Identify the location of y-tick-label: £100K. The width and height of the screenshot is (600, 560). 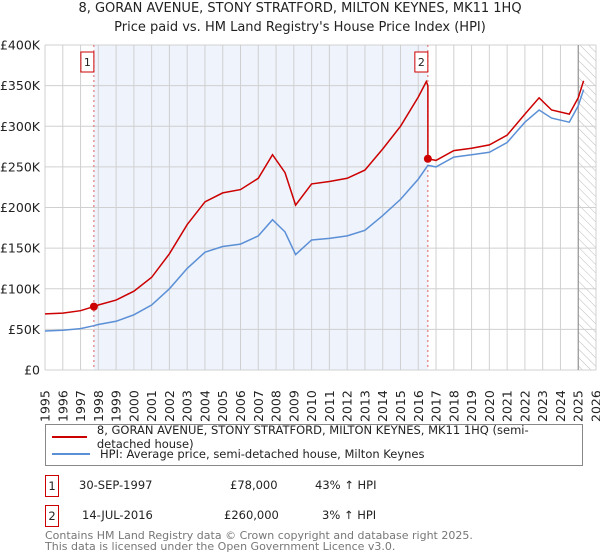
(20, 288).